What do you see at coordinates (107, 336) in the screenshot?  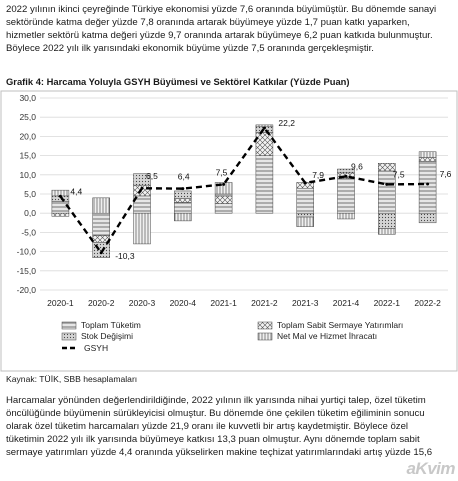 I see `legend-label: Stok Değişimi` at bounding box center [107, 336].